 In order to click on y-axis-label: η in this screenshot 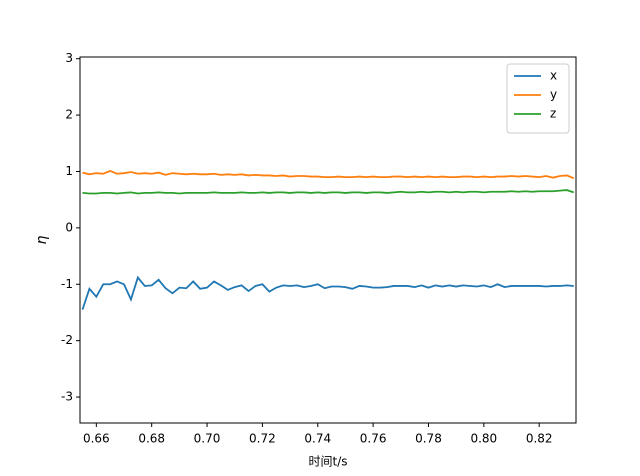, I will do `click(42, 239)`.